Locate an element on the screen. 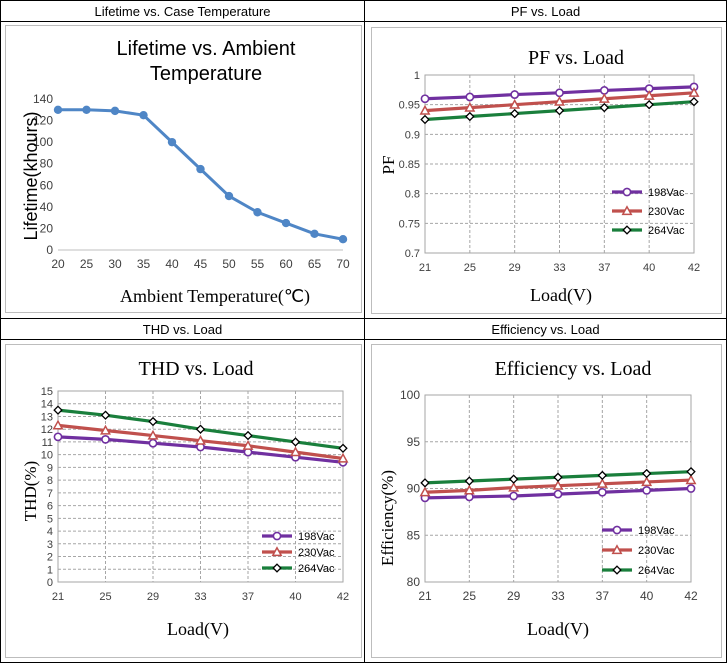 This screenshot has width=727, height=663. efficiency-title: Efficiency vs. Load is located at coordinates (573, 369).